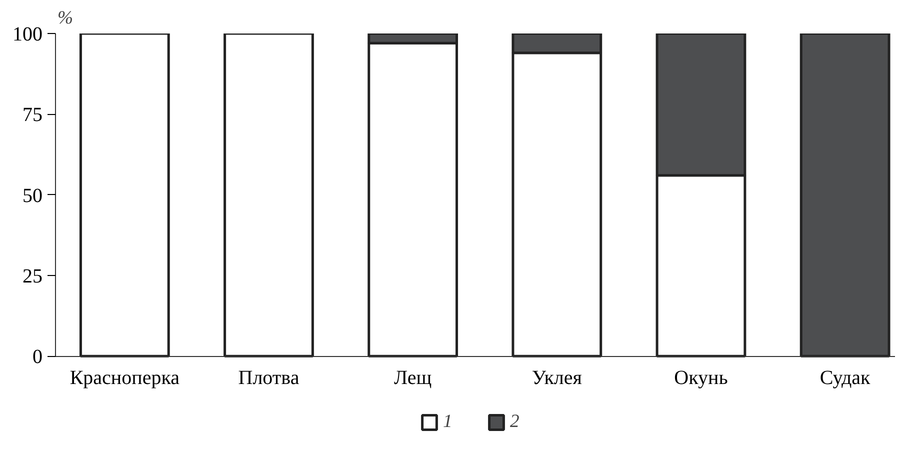 This screenshot has width=913, height=469. I want to click on x-tick-label: Уклея, so click(557, 378).